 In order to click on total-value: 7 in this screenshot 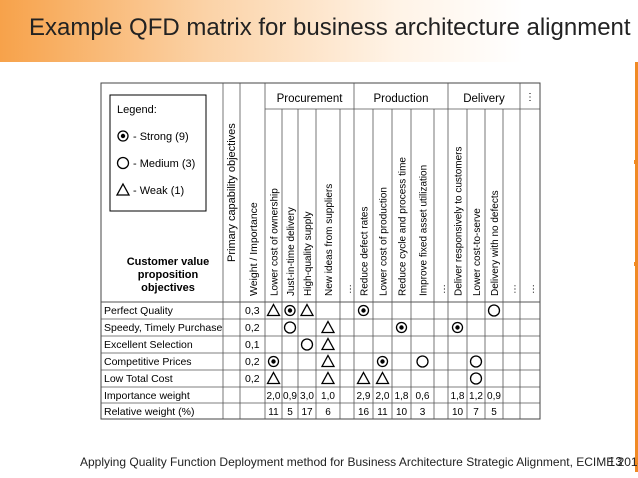, I will do `click(476, 412)`.